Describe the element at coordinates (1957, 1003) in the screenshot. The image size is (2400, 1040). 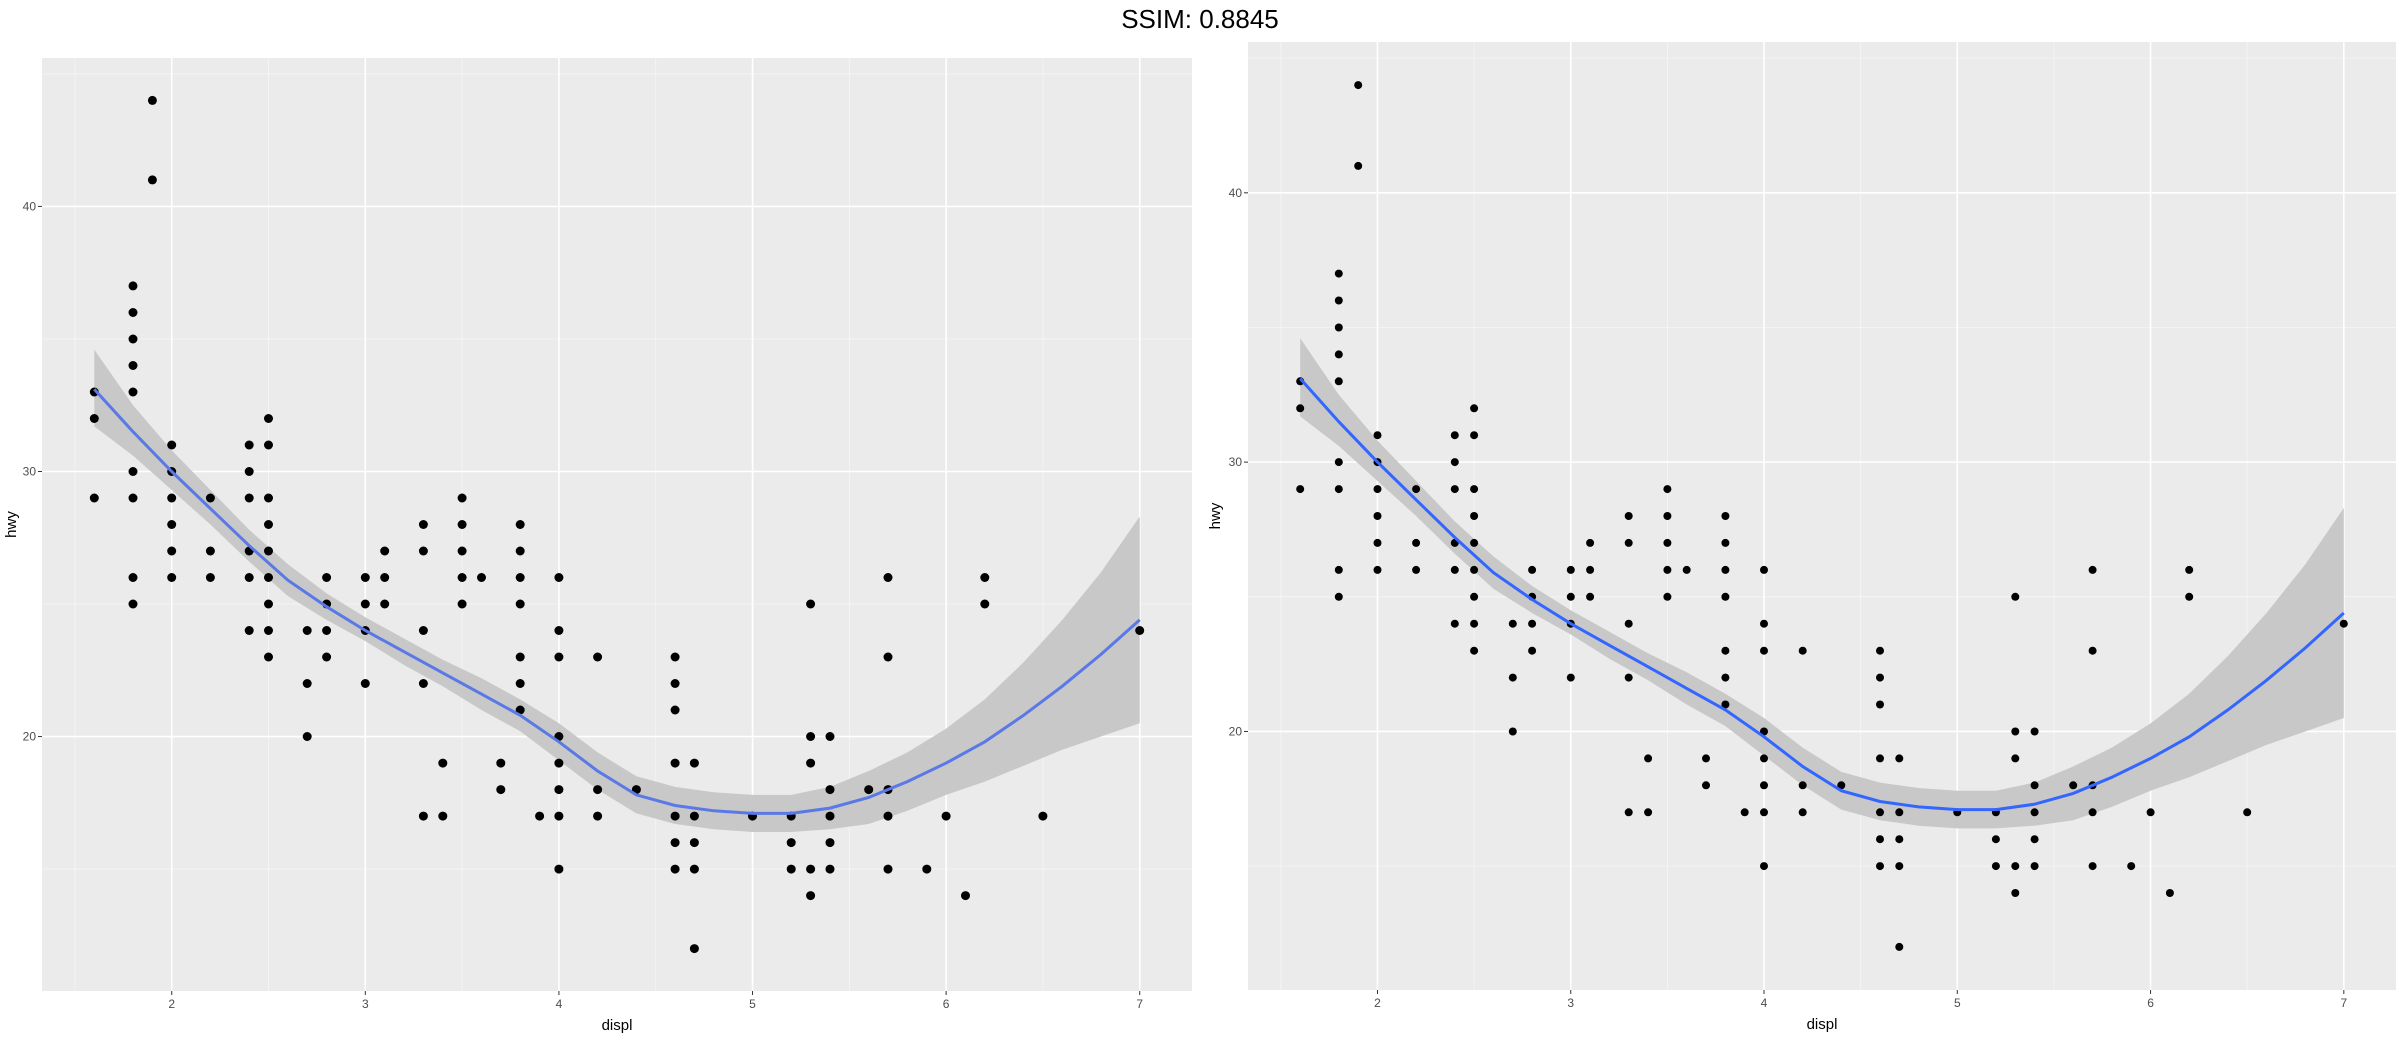
I see `x-tick-label: 5` at that location.